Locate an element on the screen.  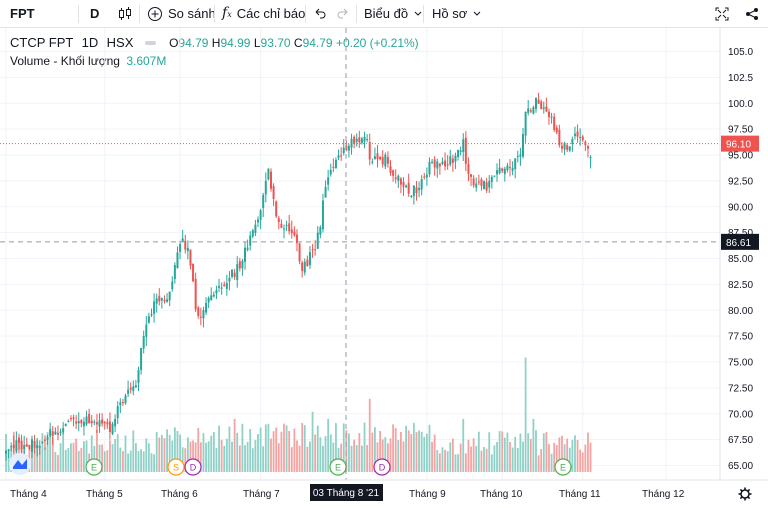
legend-toggle is located at coordinates (150, 43).